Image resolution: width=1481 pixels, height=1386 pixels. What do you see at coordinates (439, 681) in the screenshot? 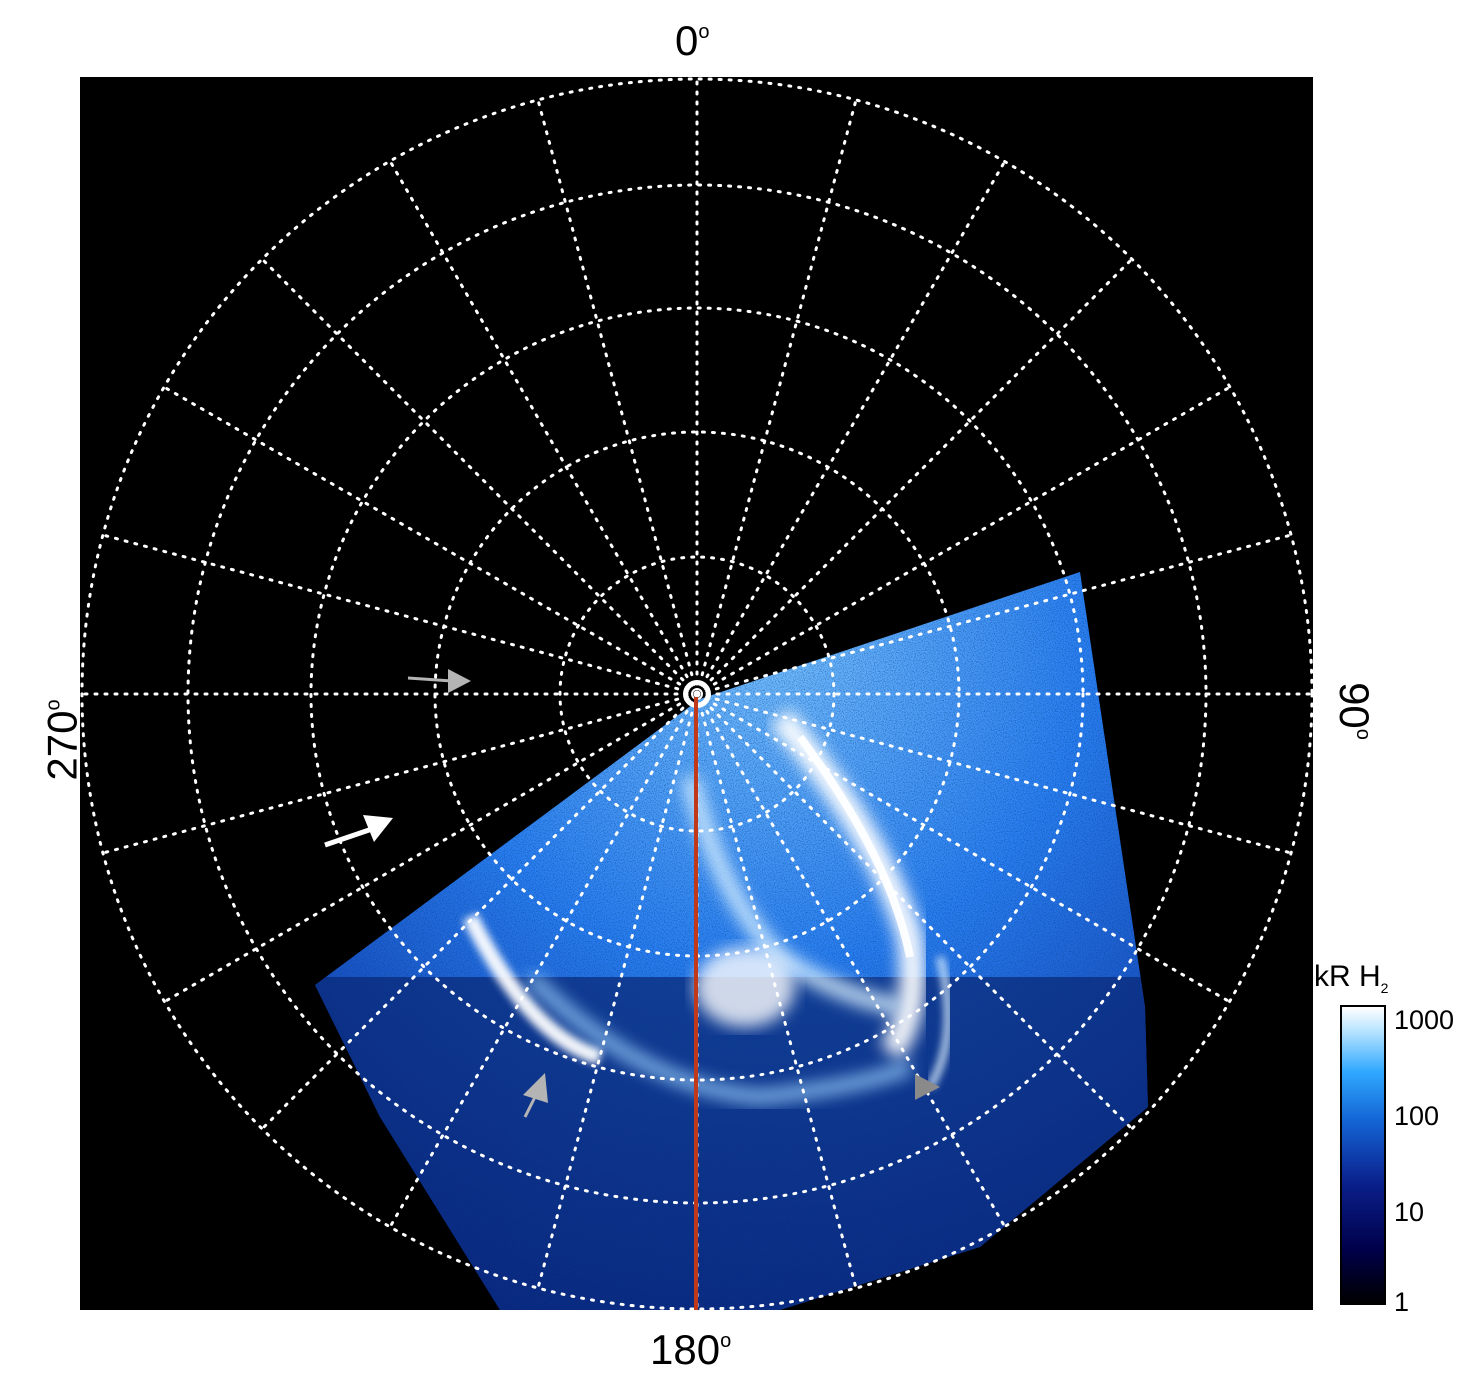
I see `gray-arrow-upper-left` at bounding box center [439, 681].